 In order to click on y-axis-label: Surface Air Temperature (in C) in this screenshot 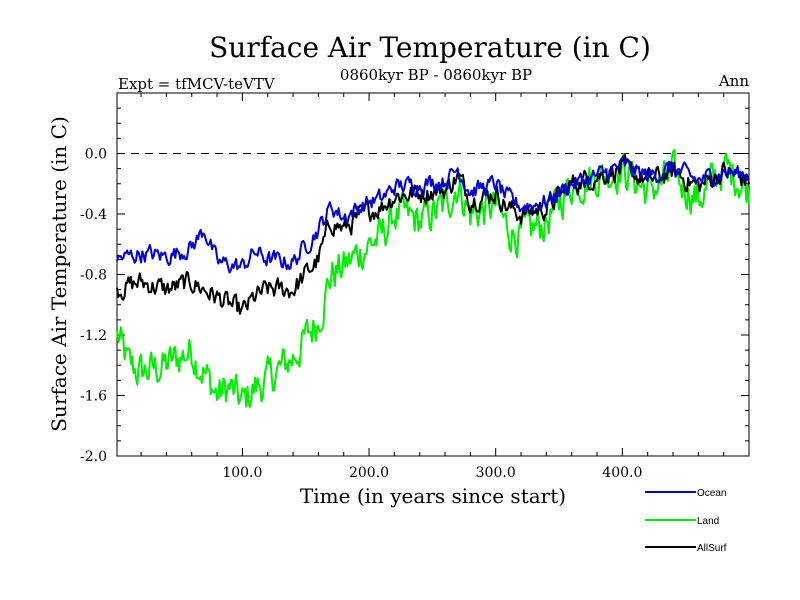, I will do `click(59, 274)`.